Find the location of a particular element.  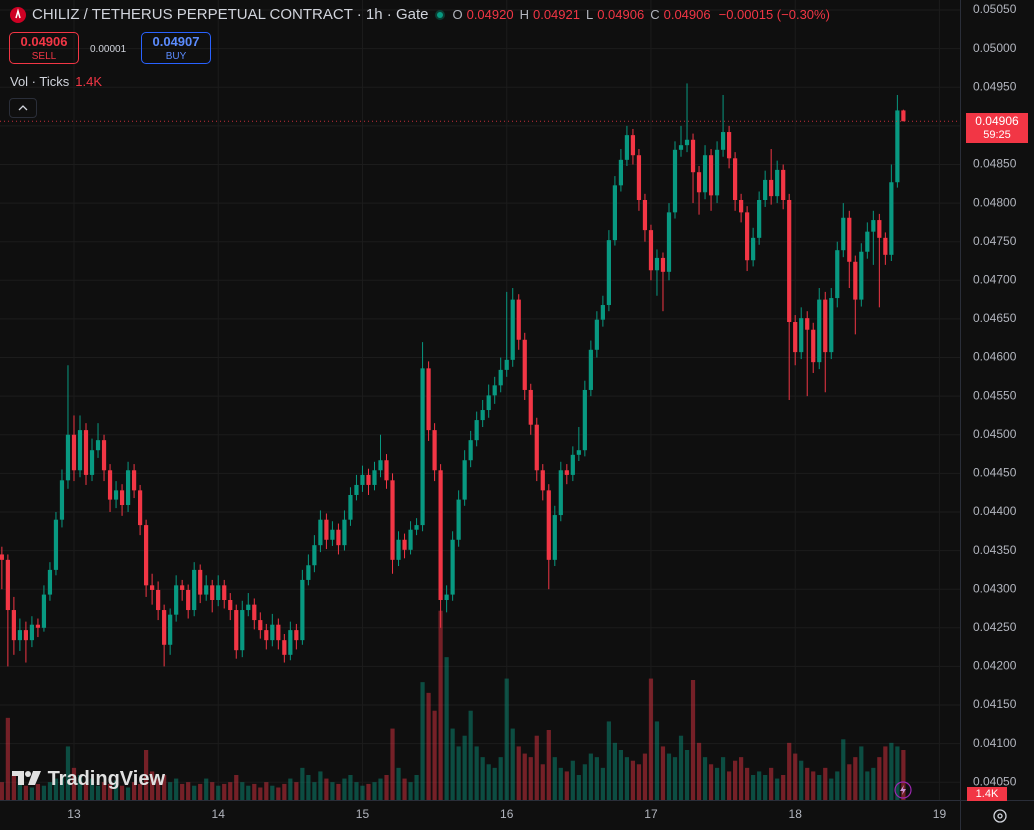

x-tick-label: 19 is located at coordinates (940, 814).